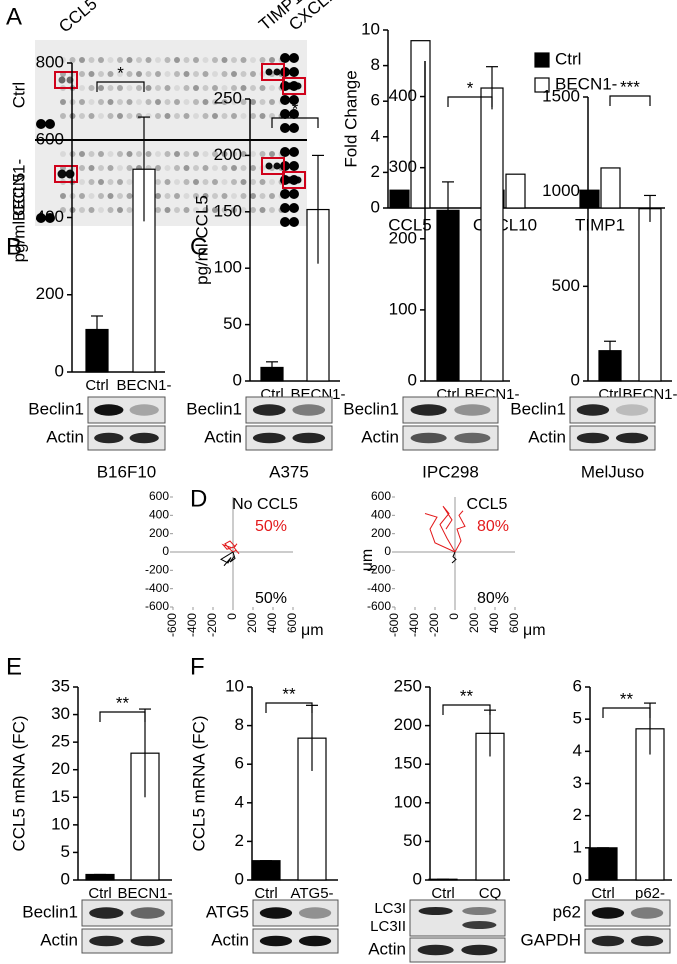  I want to click on significance-label: *, so click(120, 72).